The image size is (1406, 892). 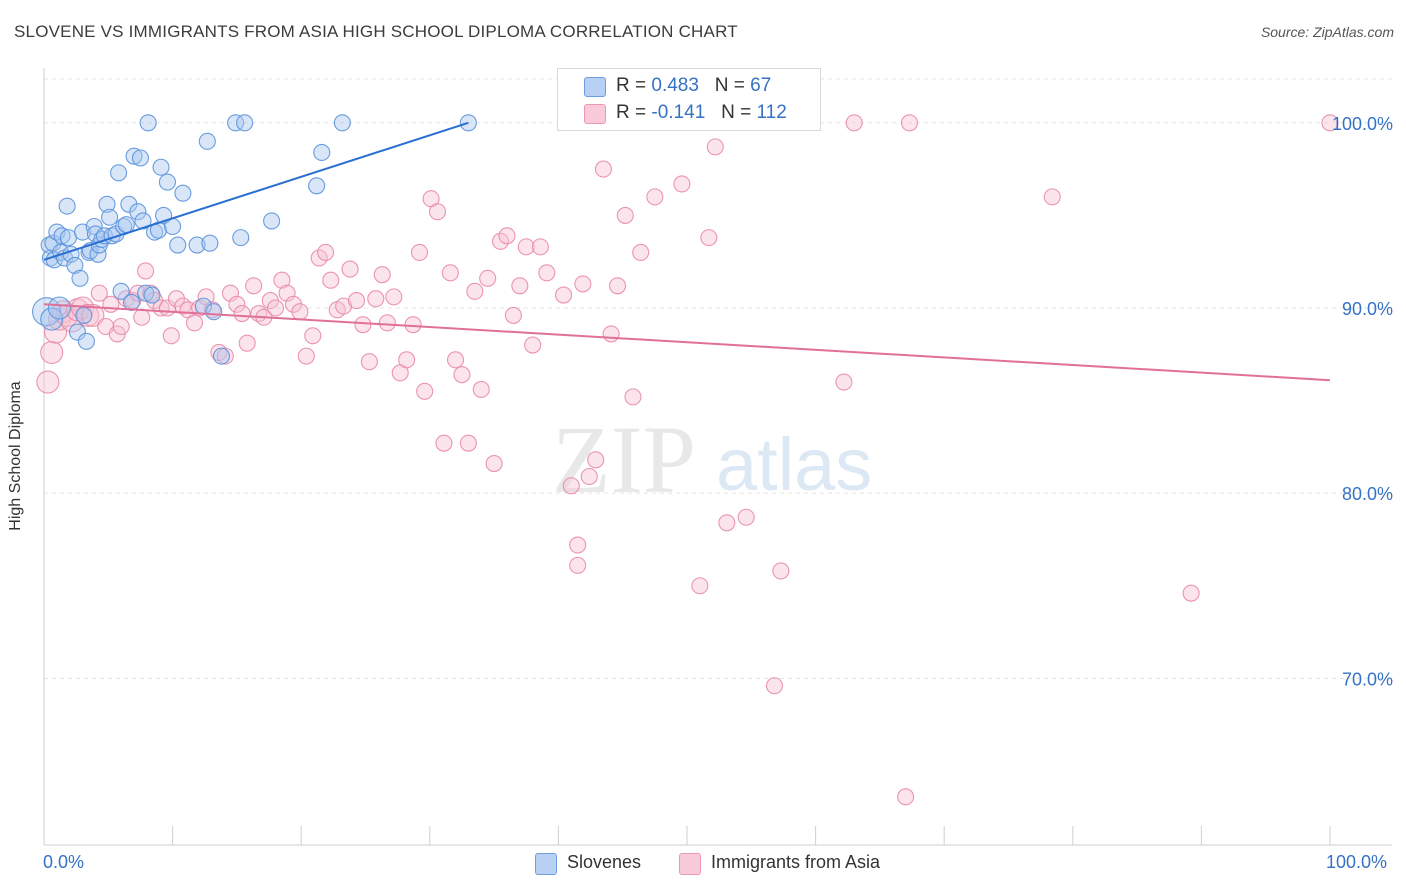 I want to click on y-tick-label: 80.0%, so click(x=1367, y=494).